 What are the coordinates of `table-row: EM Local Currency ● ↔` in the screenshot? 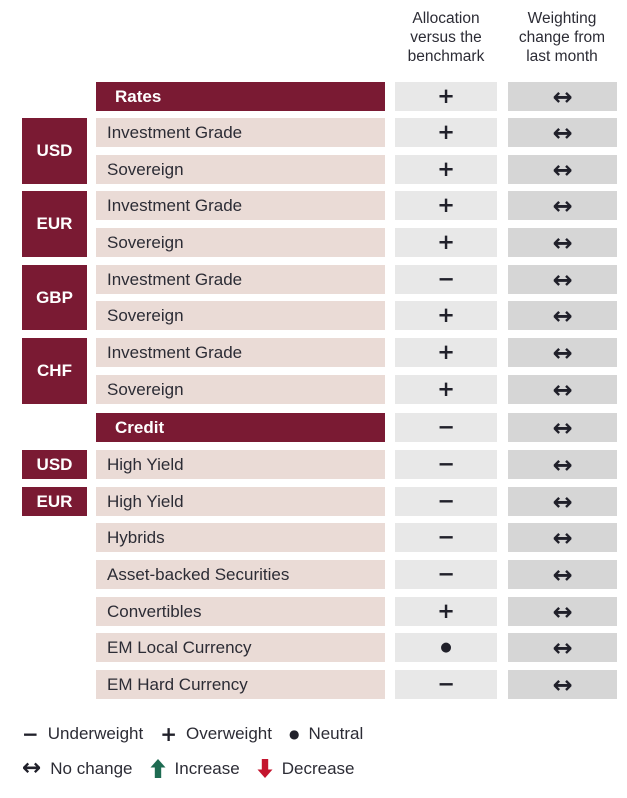 It's located at (313, 647).